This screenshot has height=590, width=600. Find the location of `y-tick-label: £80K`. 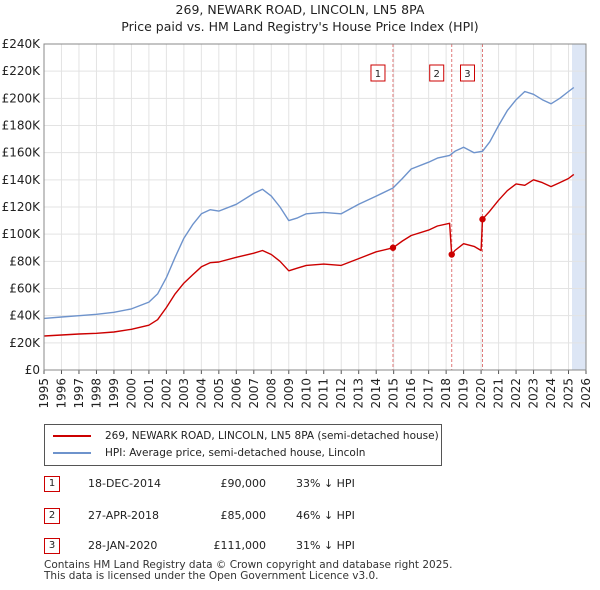

y-tick-label: £80K is located at coordinates (25, 261).